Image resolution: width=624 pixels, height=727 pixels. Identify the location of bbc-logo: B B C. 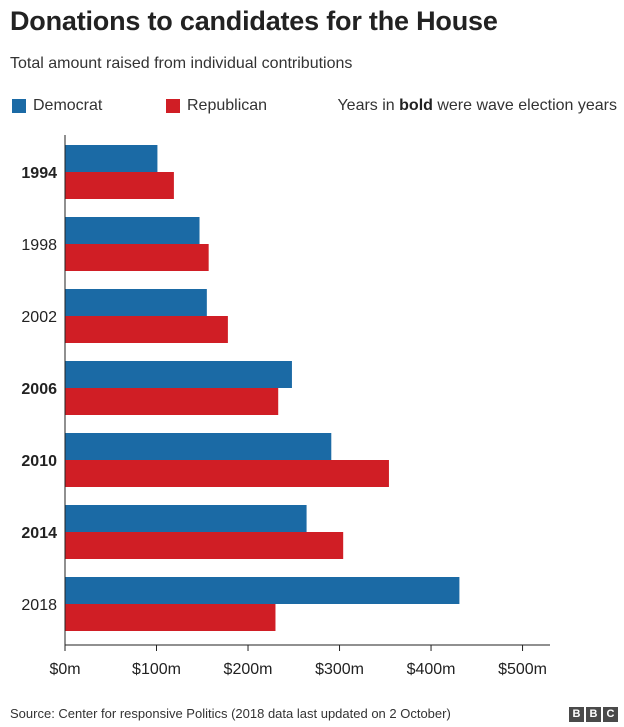
(593, 714).